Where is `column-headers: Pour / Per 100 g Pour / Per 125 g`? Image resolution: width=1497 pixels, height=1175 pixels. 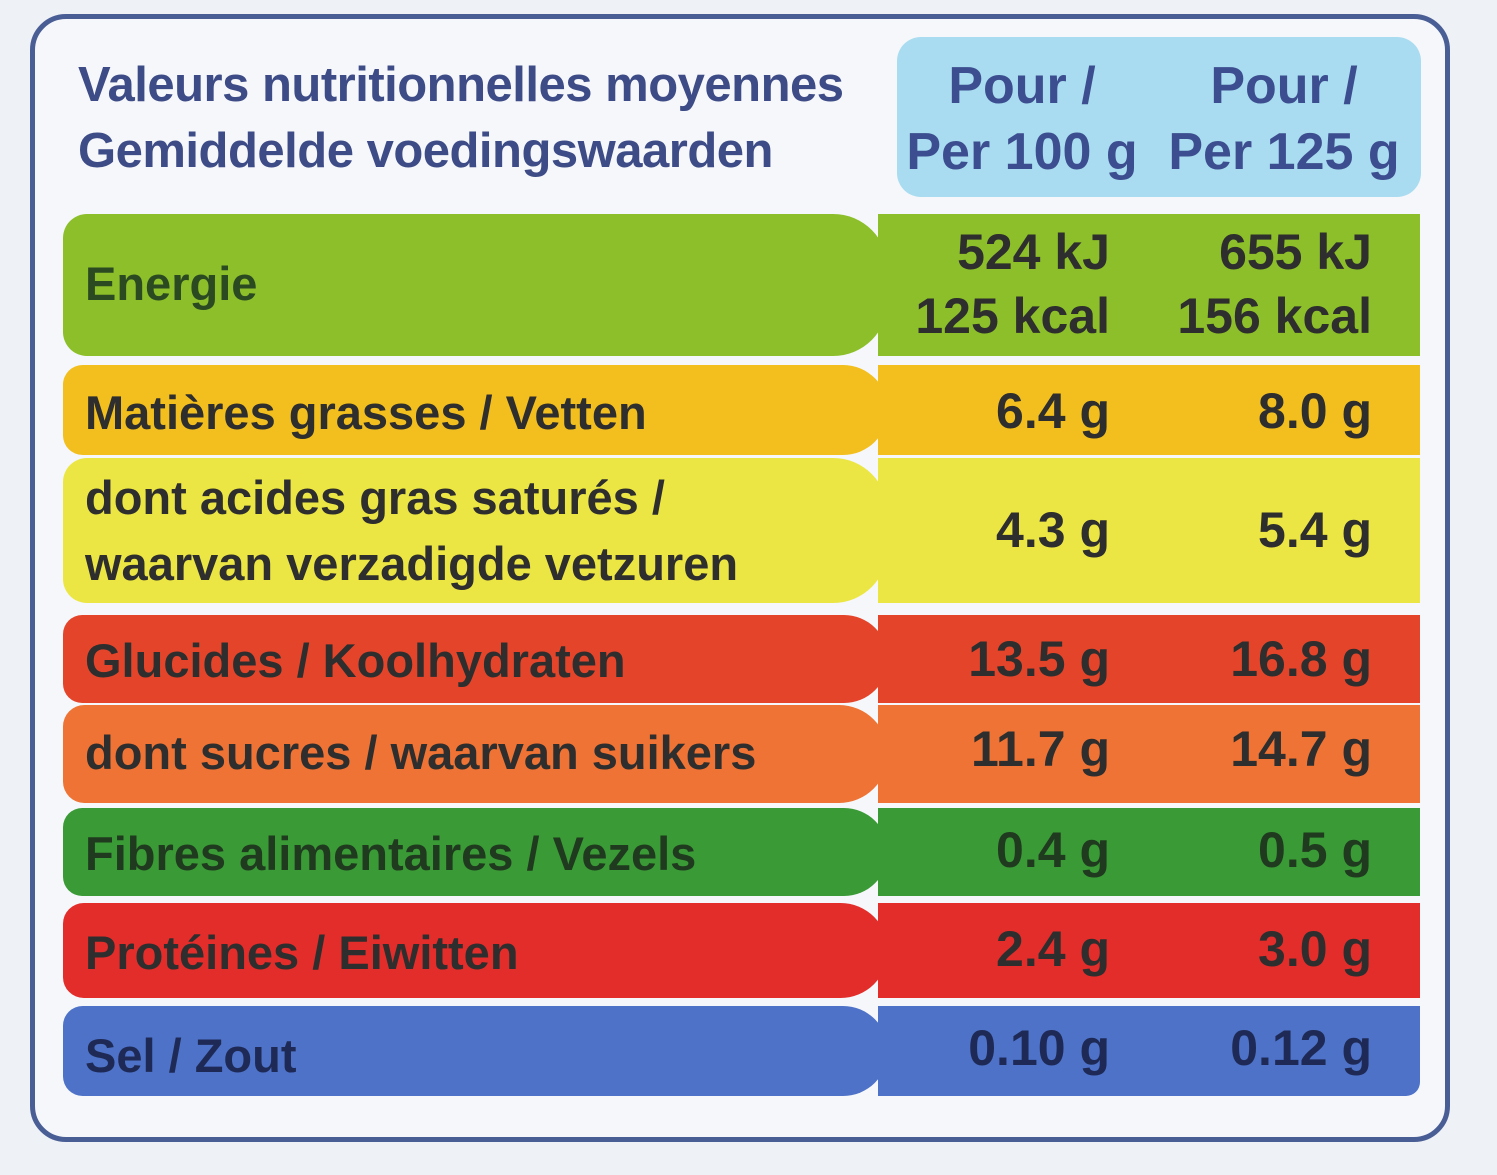 column-headers: Pour / Per 100 g Pour / Per 125 g is located at coordinates (1159, 117).